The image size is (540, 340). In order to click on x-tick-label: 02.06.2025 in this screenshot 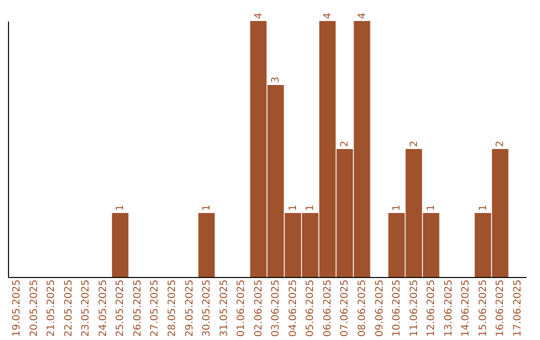, I will do `click(258, 308)`.